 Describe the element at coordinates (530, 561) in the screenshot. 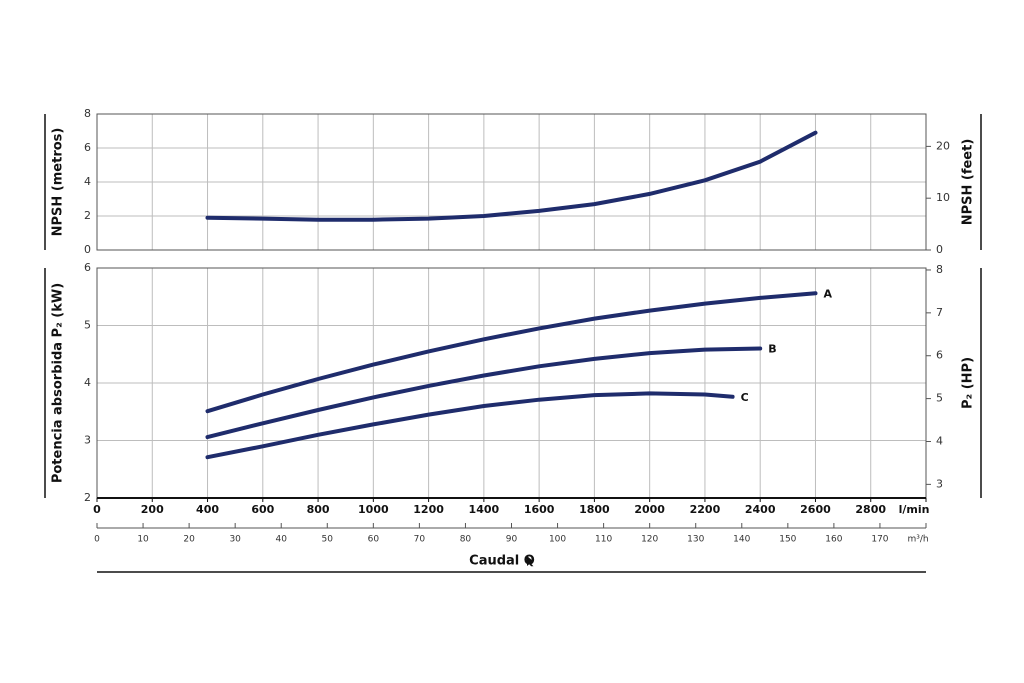

I see `arrow-icon` at that location.